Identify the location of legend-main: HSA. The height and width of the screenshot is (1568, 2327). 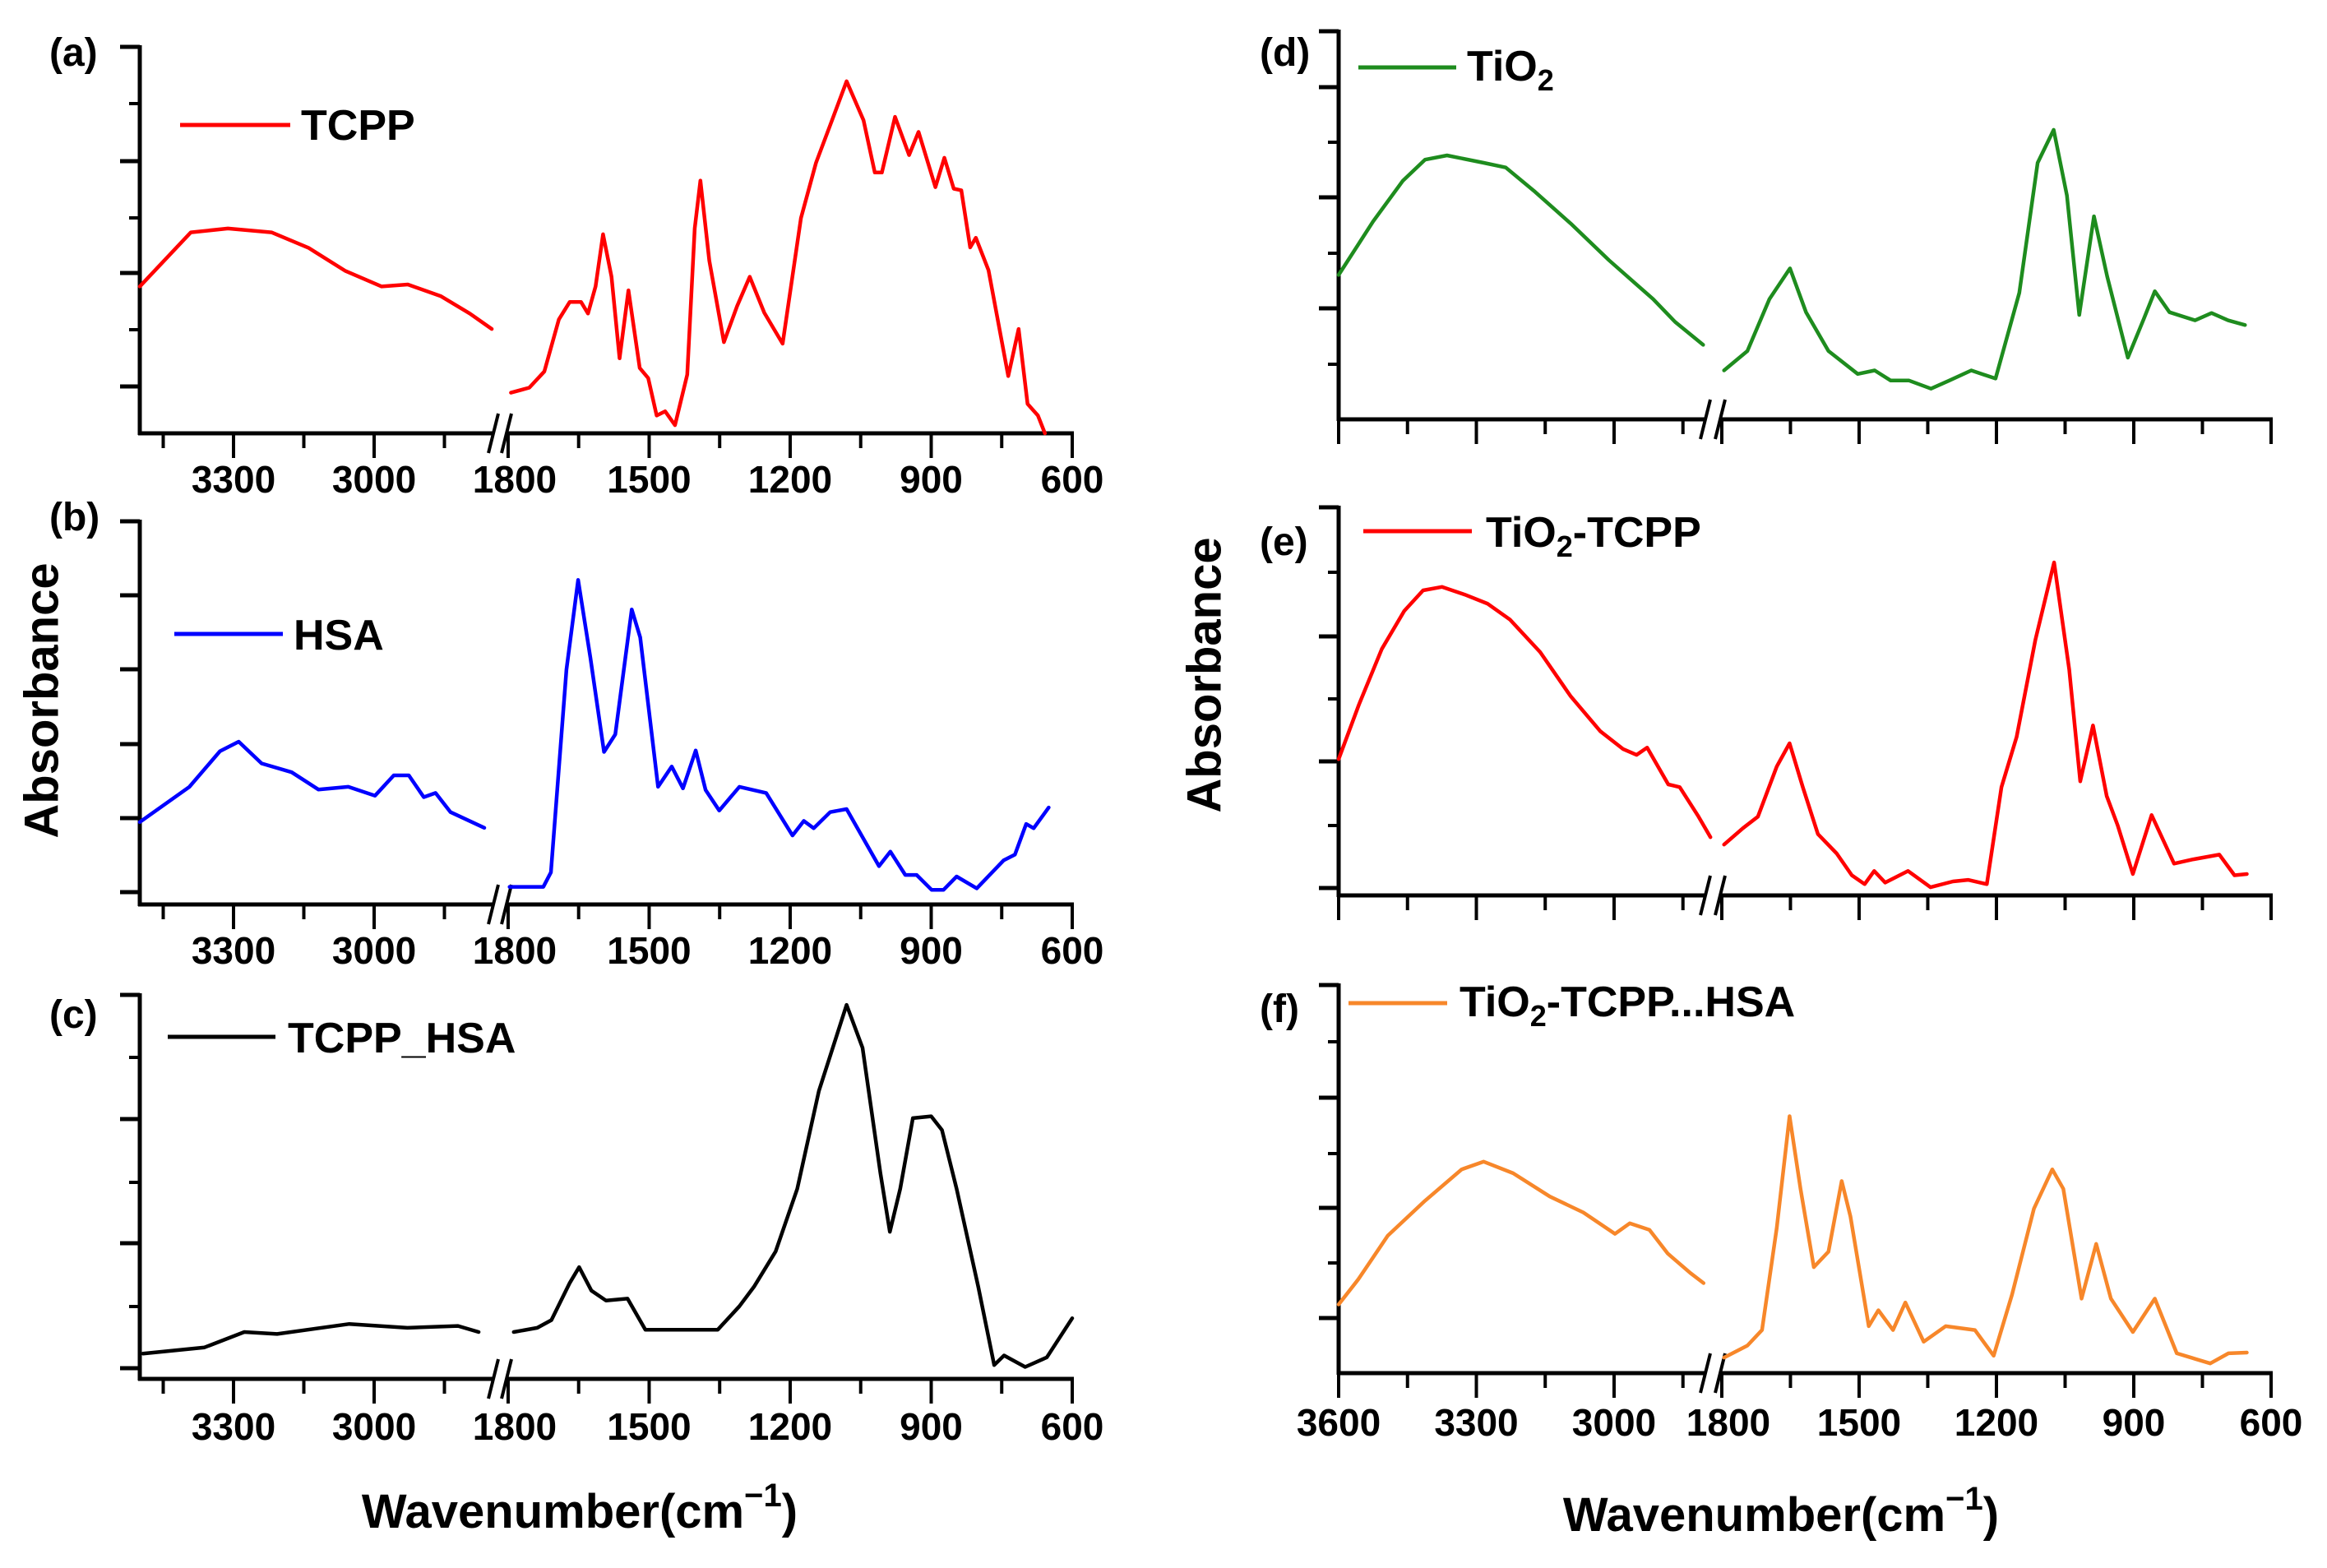
(339, 635).